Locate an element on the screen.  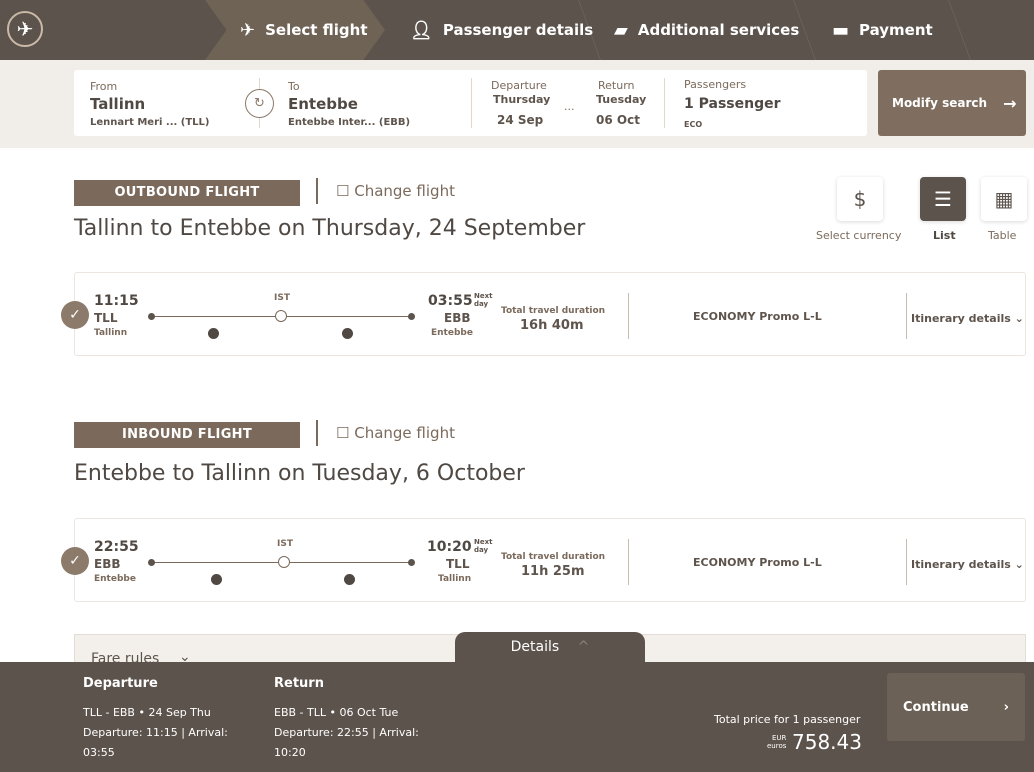
departure-time: 11:15 is located at coordinates (116, 301).